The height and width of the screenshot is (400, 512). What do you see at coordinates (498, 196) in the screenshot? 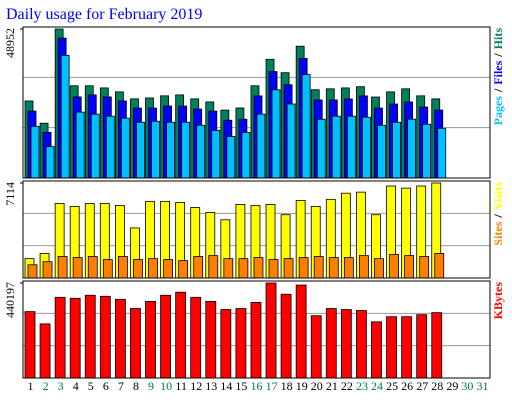
I see `legend-entry: Visits` at bounding box center [498, 196].